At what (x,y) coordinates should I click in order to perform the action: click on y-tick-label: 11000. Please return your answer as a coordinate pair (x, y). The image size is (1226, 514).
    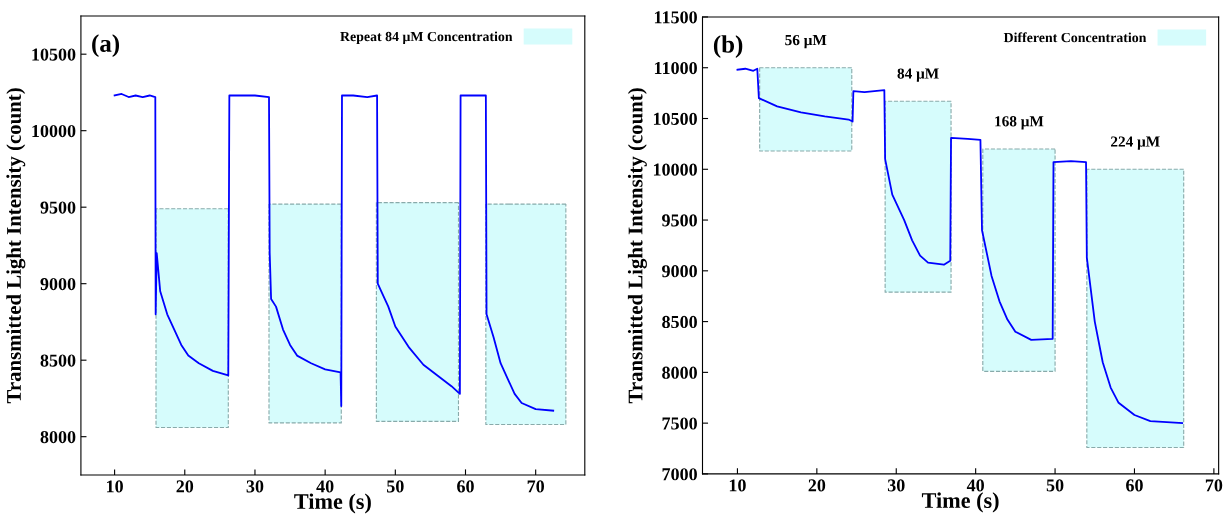
    Looking at the image, I should click on (675, 68).